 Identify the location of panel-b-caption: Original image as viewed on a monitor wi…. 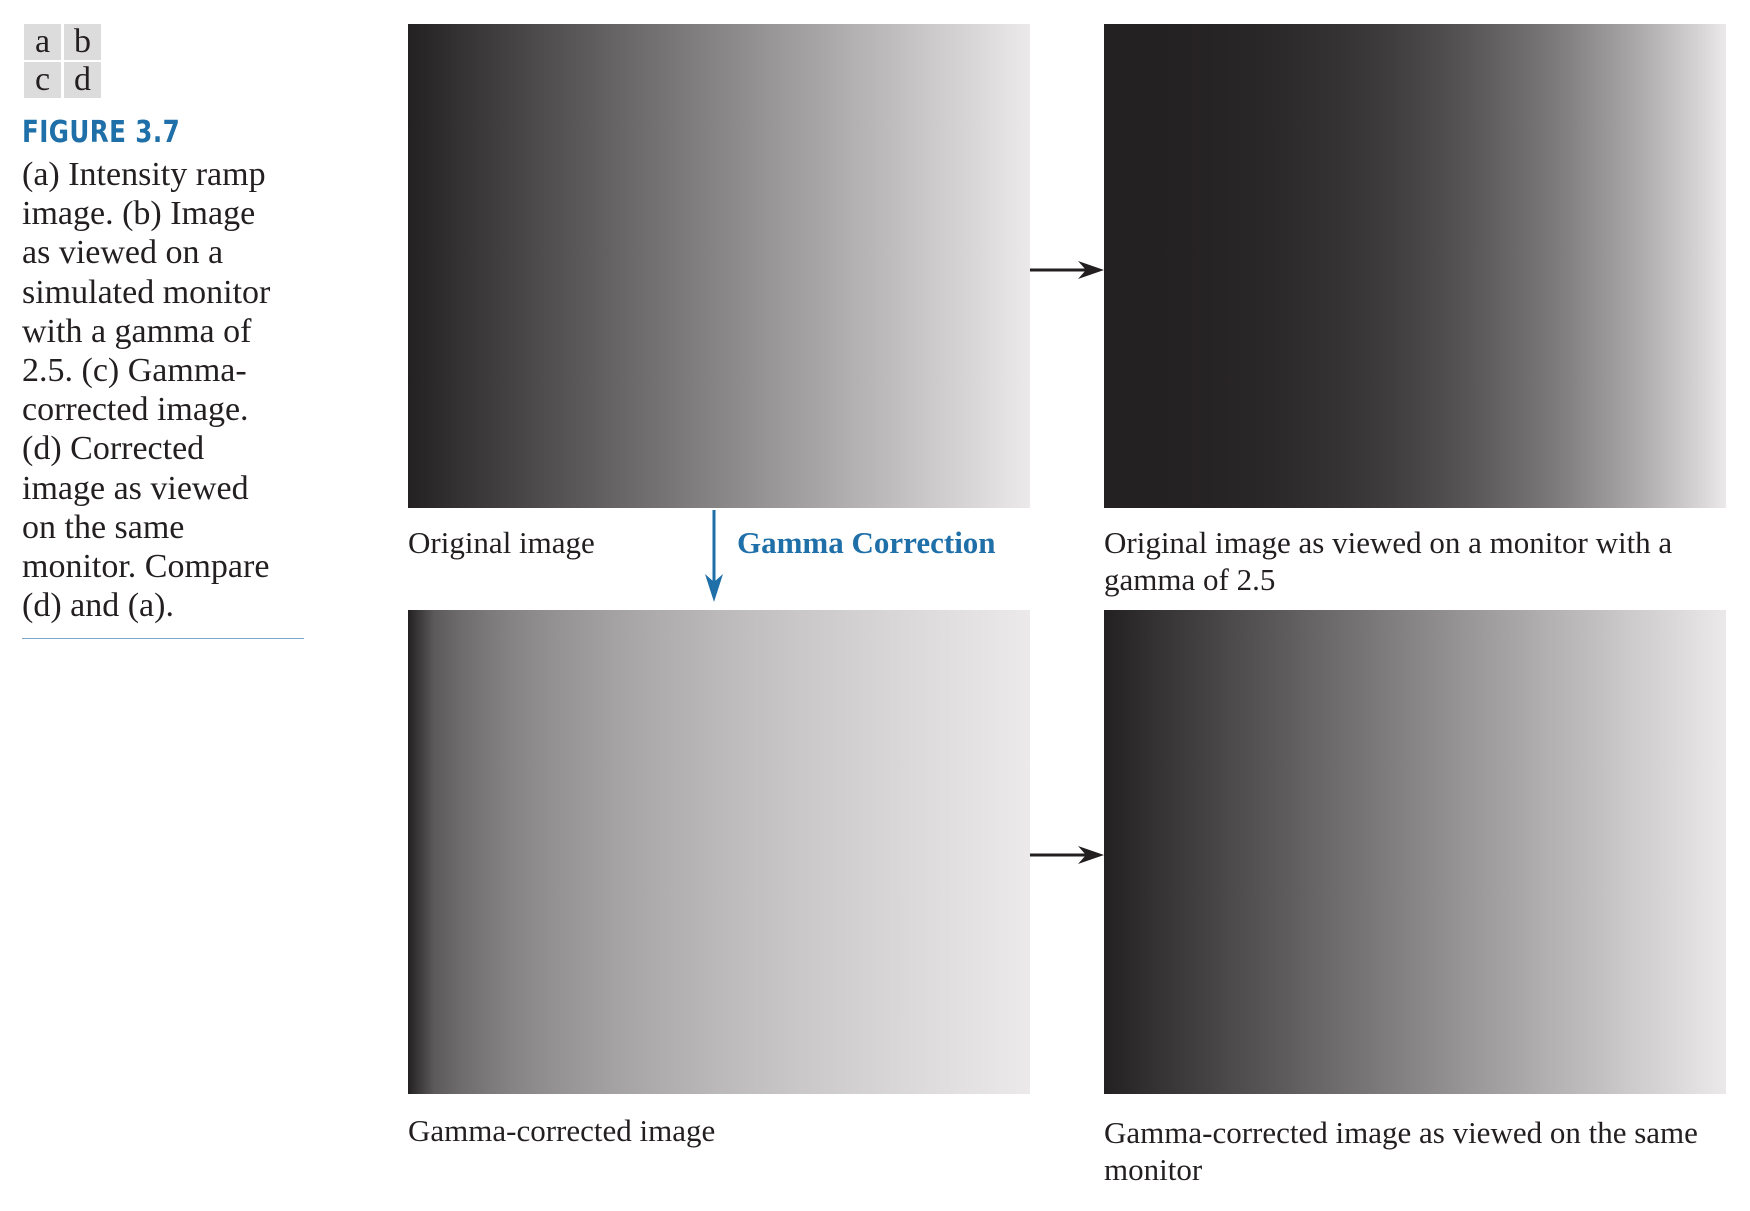
(1388, 561).